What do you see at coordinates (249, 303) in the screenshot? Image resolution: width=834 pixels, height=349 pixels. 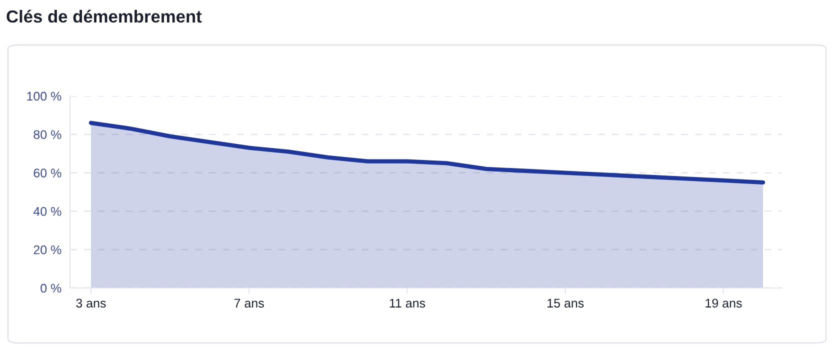 I see `x-tick-label: 7 ans` at bounding box center [249, 303].